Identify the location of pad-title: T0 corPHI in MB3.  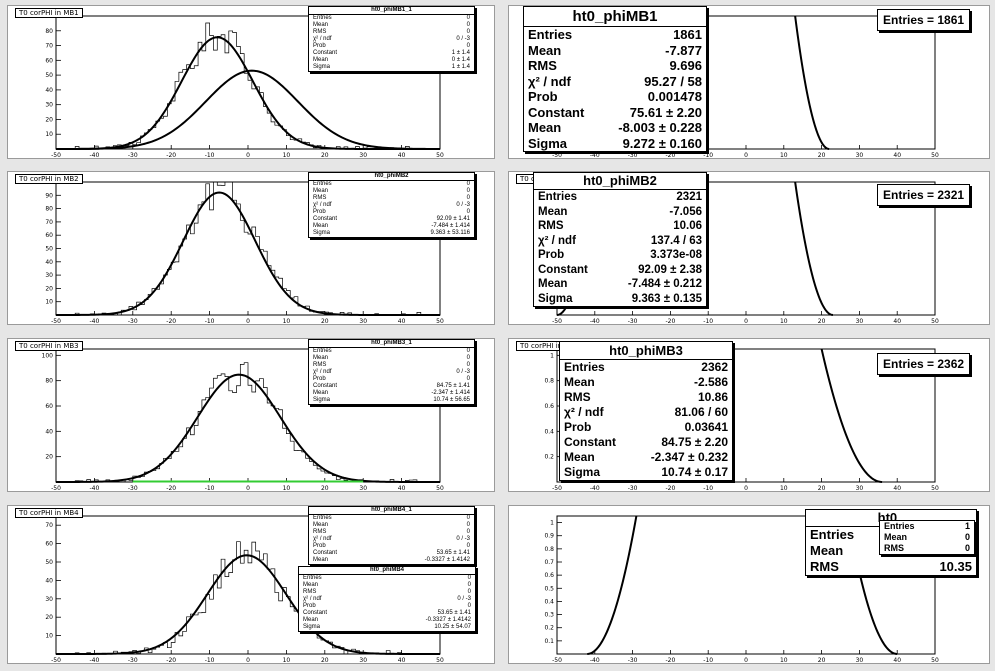
(49, 346).